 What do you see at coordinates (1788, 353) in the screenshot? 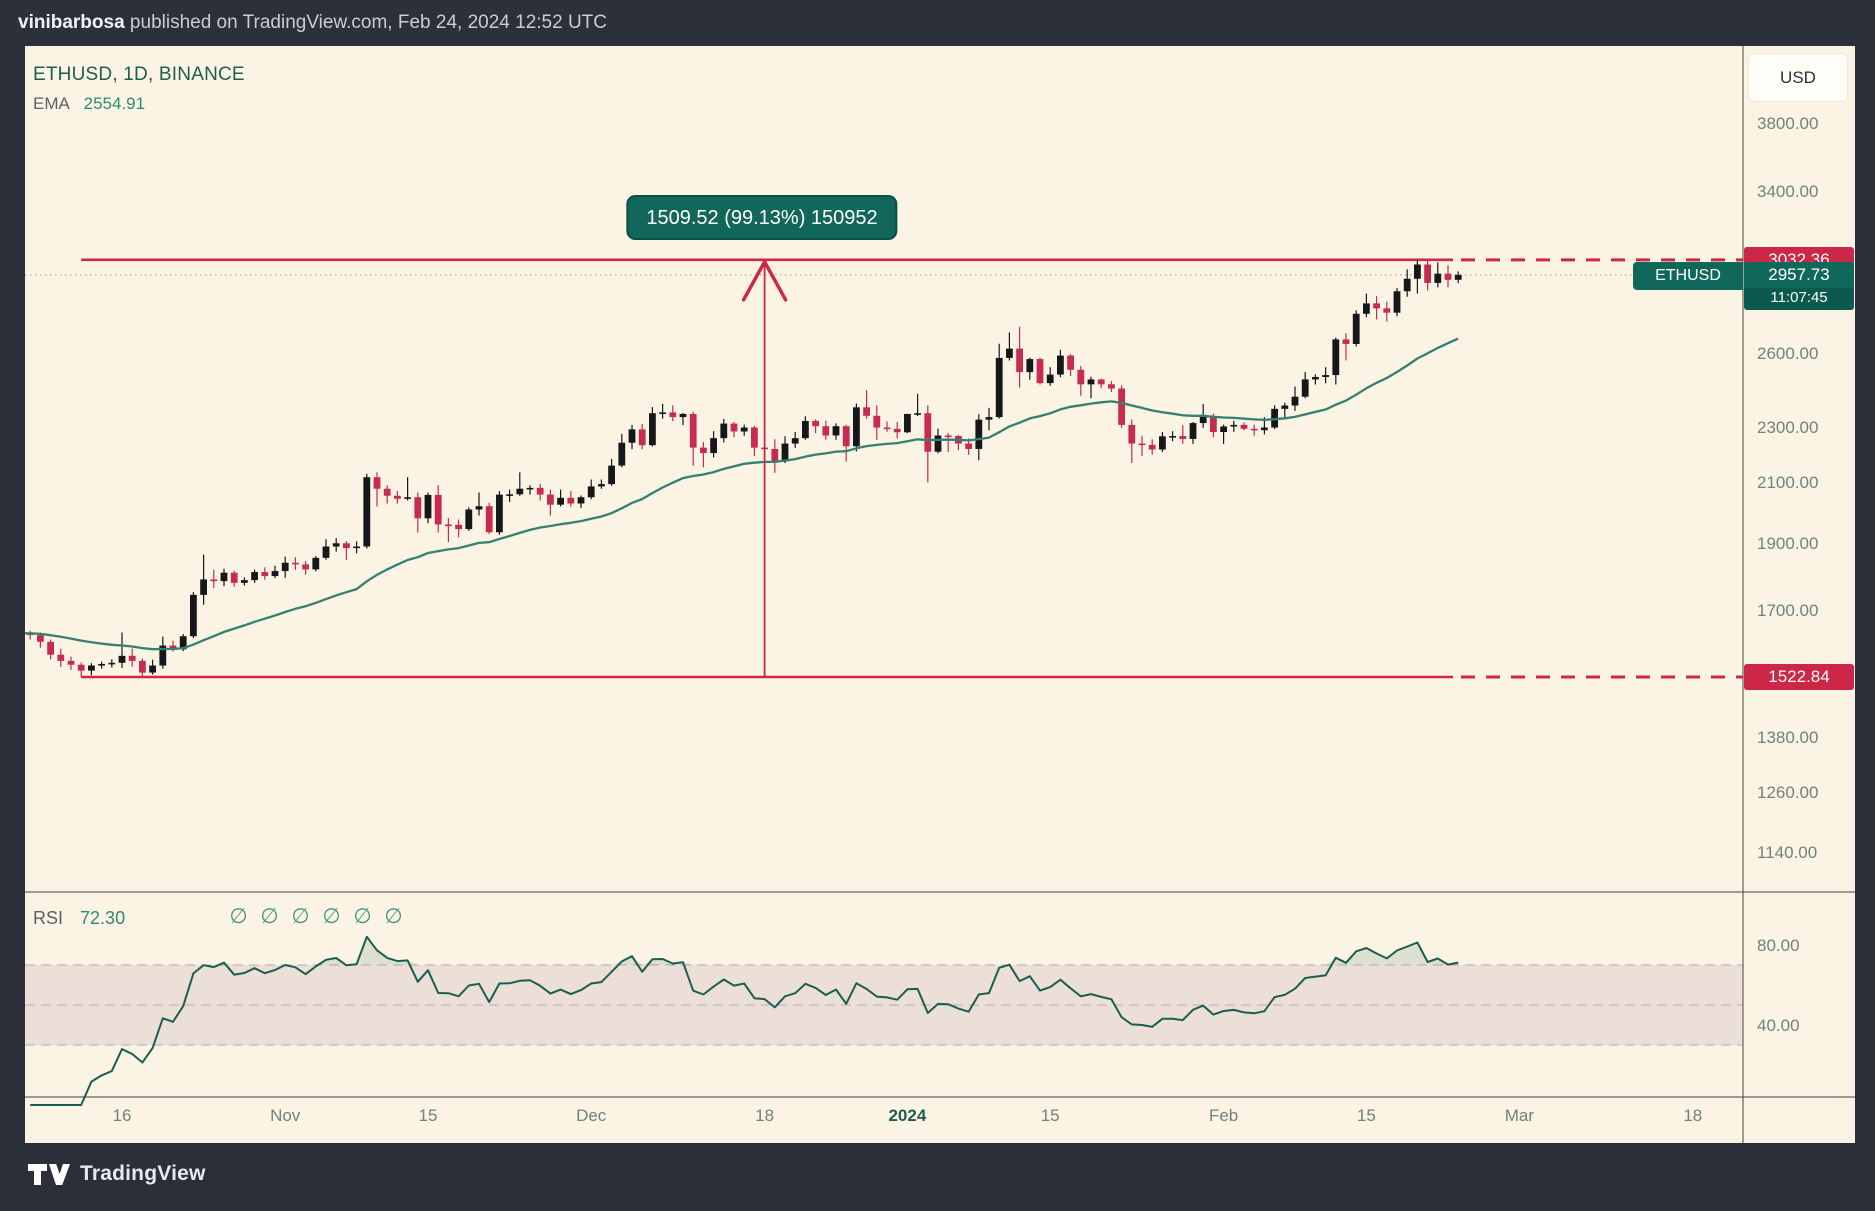
I see `price-tick-label: 2600.00` at bounding box center [1788, 353].